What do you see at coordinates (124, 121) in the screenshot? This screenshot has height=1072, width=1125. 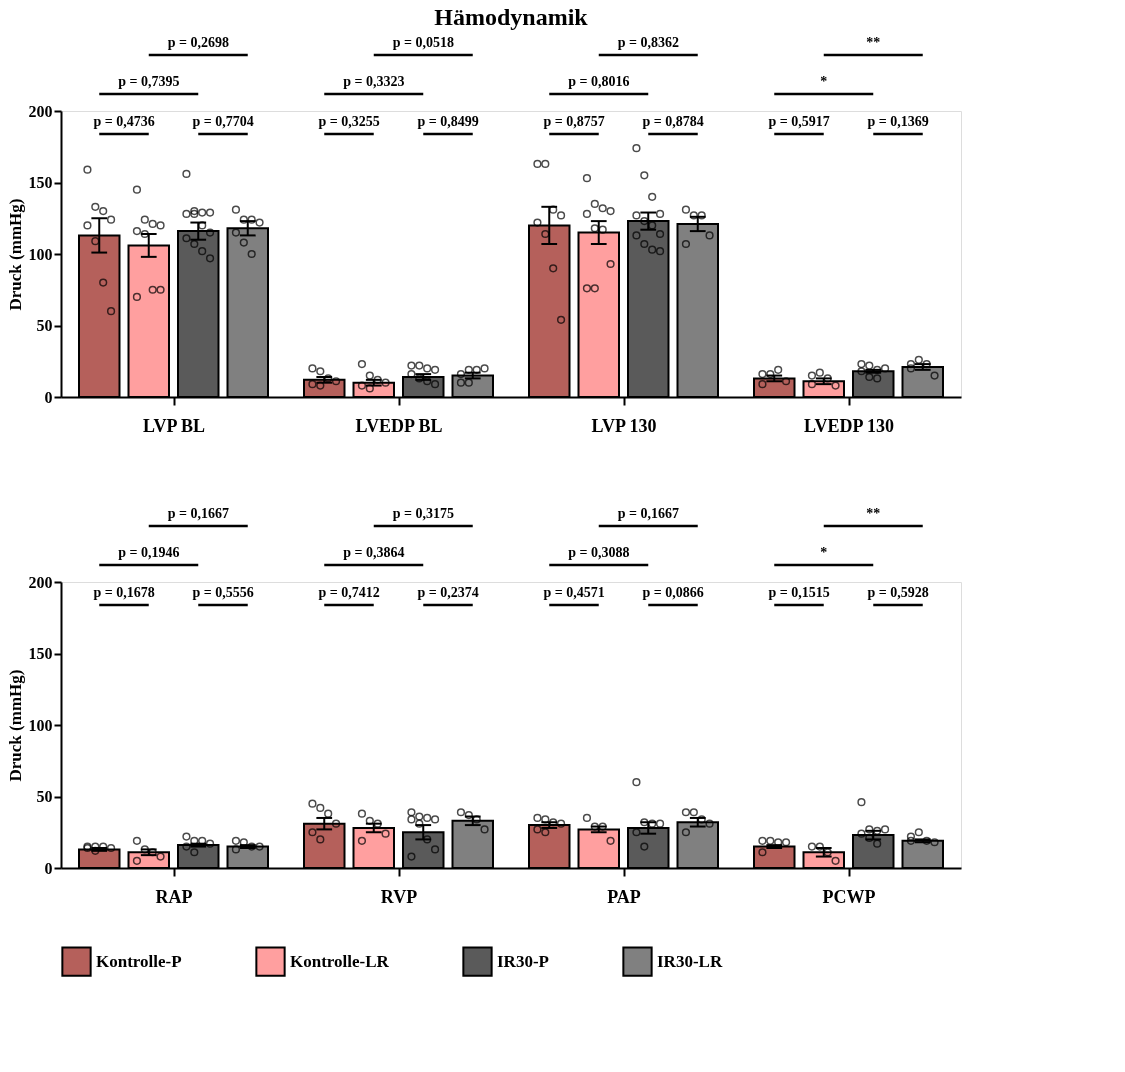 I see `annotation: p = 0,4736` at bounding box center [124, 121].